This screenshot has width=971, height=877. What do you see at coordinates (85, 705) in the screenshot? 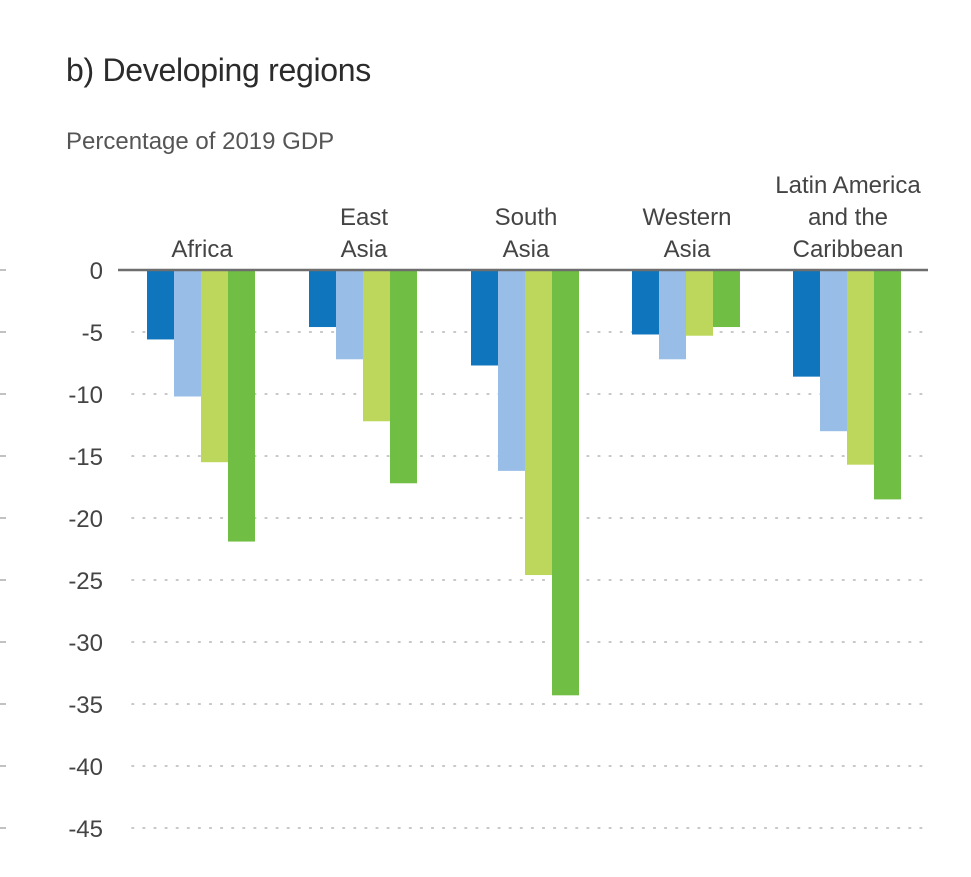
I see `y-tick-label: -35` at bounding box center [85, 705].